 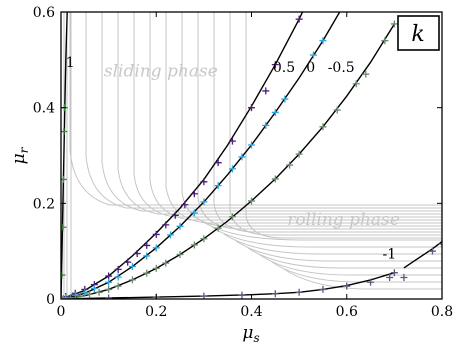 I want to click on phase-annotation: sliding phase, so click(x=161, y=72).